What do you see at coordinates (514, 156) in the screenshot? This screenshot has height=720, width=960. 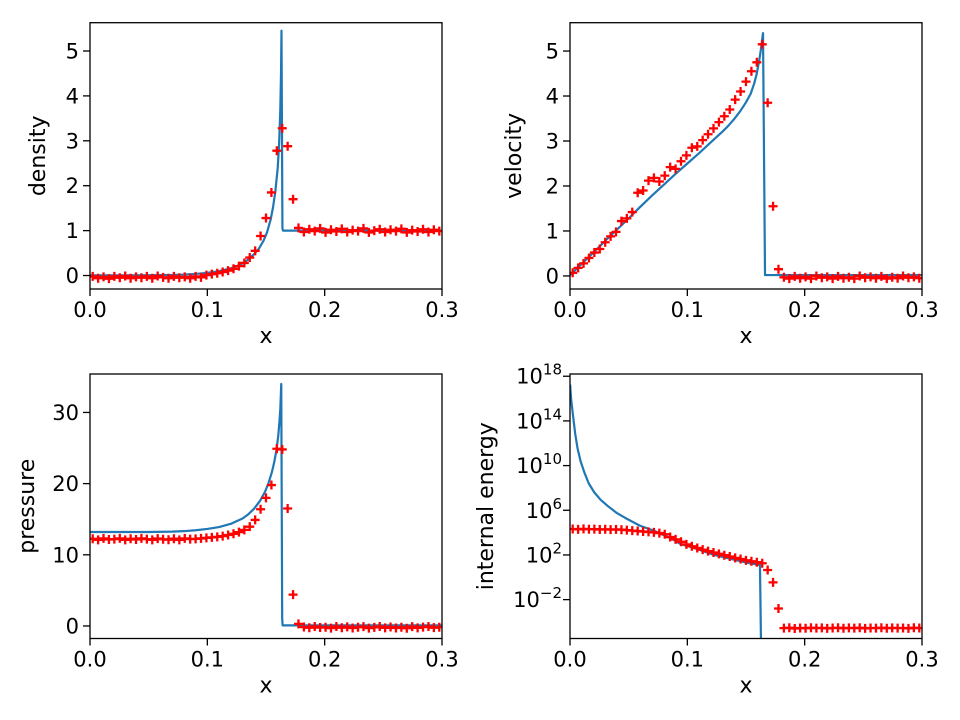 I see `y-axis-label: velocity` at bounding box center [514, 156].